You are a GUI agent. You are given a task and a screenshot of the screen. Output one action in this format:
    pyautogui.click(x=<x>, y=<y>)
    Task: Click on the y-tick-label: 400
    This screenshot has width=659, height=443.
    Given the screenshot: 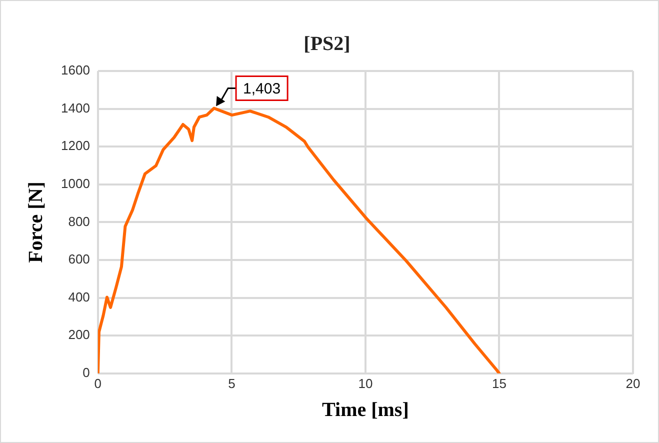 What is the action you would take?
    pyautogui.click(x=79, y=296)
    